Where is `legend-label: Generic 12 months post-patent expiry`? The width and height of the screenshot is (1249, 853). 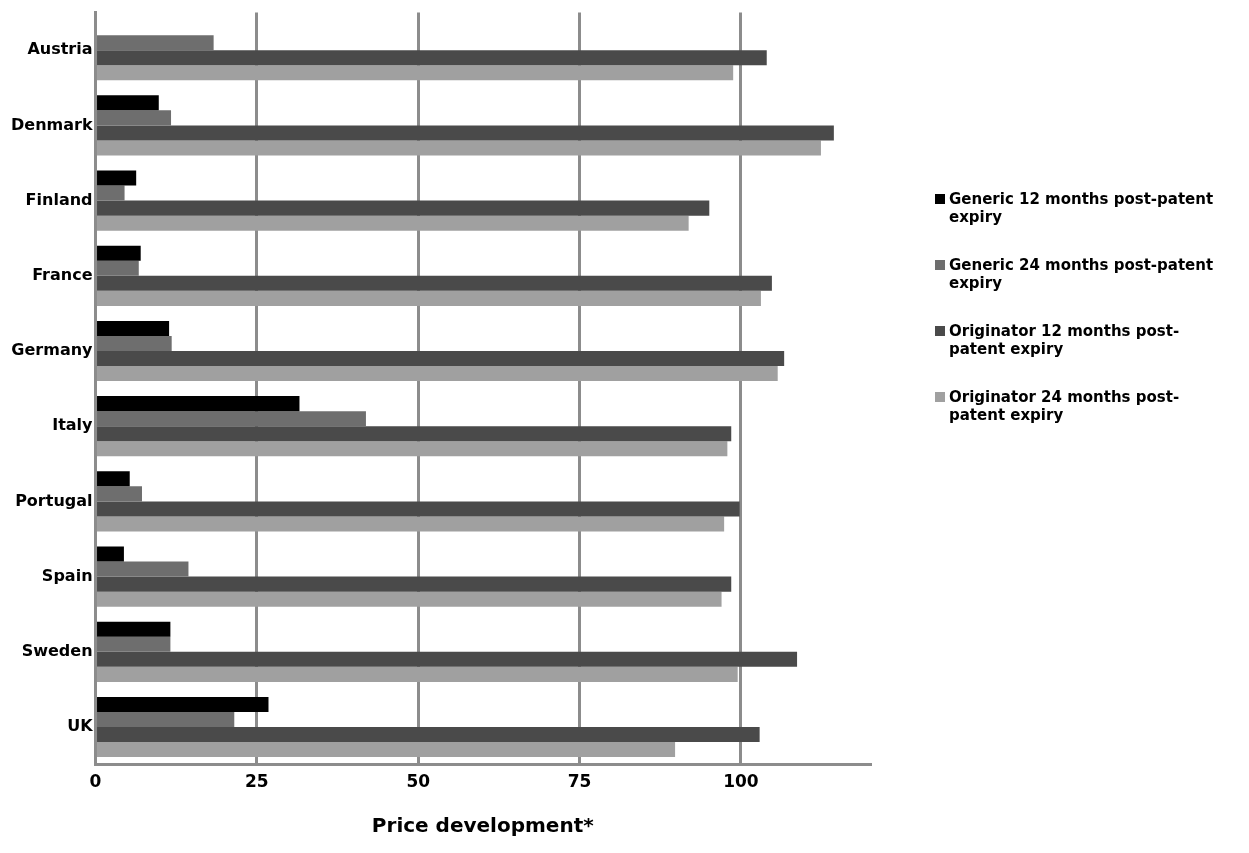 legend-label: Generic 12 months post-patent expiry is located at coordinates (1082, 208).